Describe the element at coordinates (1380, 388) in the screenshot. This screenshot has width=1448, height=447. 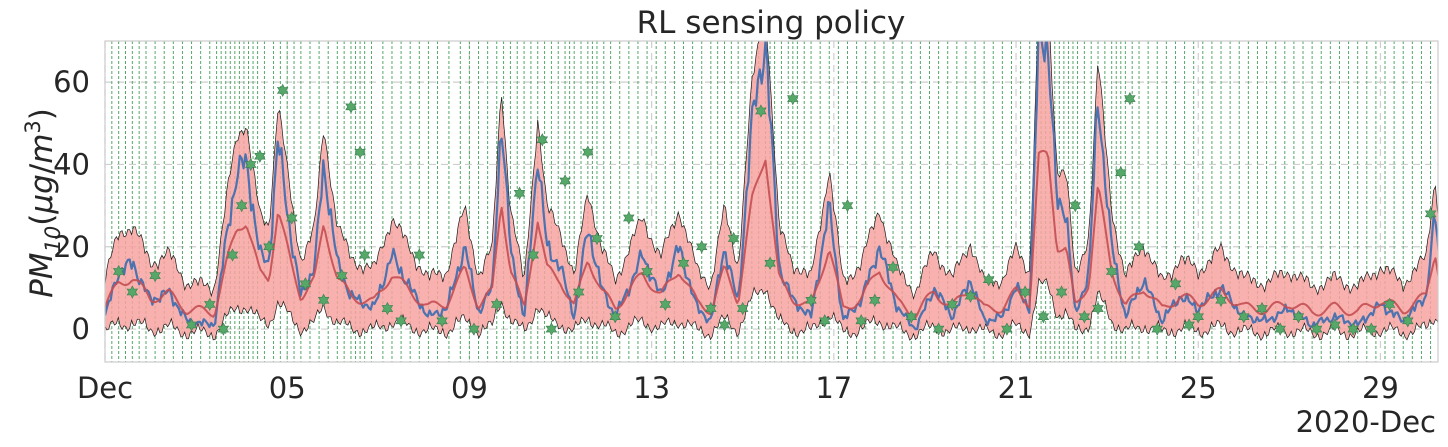
I see `x-tick-label: 29` at that location.